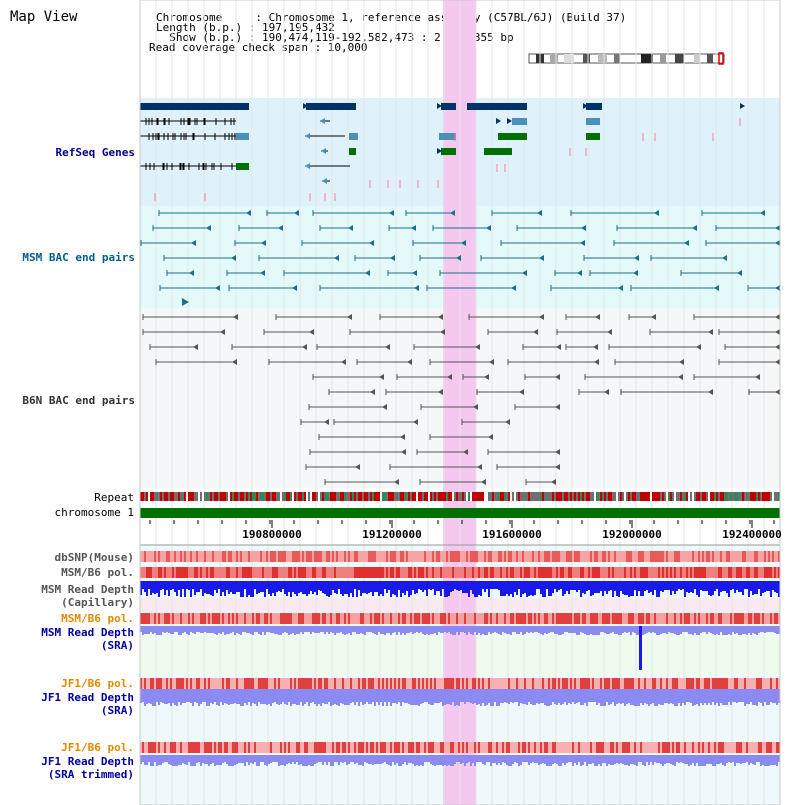 The height and width of the screenshot is (805, 800). I want to click on track-label-msm-b6-pol-2: MSM/B6 pol., so click(97, 618).